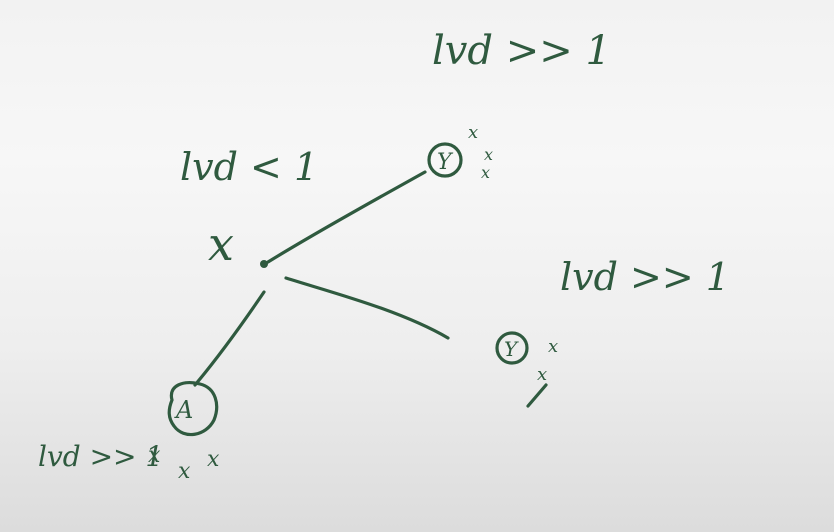 The image size is (834, 532). Describe the element at coordinates (553, 346) in the screenshot. I see `node-right-mark-1: x` at that location.